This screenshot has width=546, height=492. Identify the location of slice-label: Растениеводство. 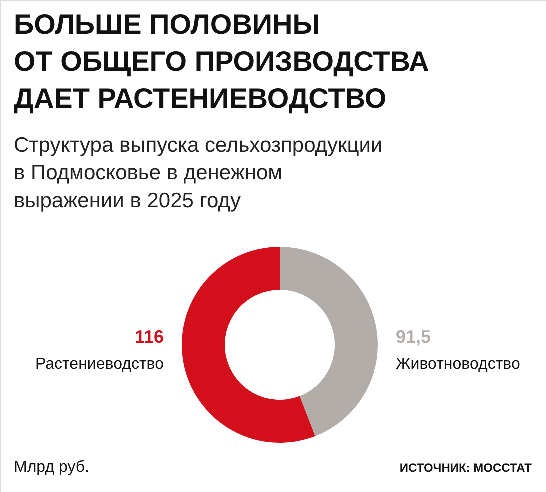
(99, 364).